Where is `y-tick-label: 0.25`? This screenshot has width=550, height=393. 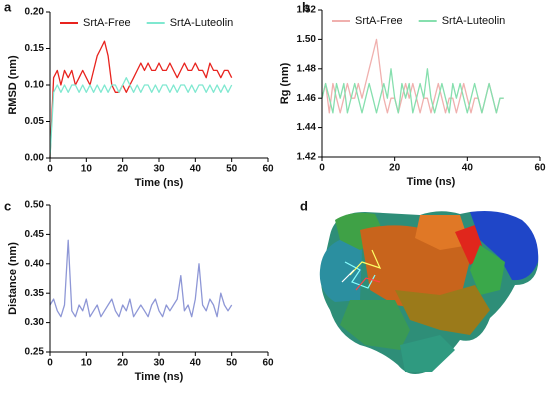
y-tick-label: 0.25 is located at coordinates (35, 352).